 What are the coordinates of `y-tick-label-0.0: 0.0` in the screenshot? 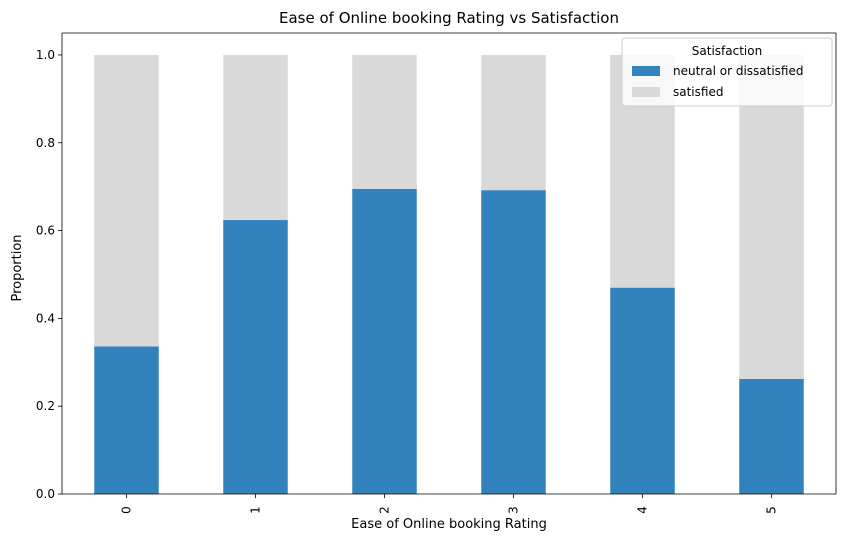 It's located at (45, 494).